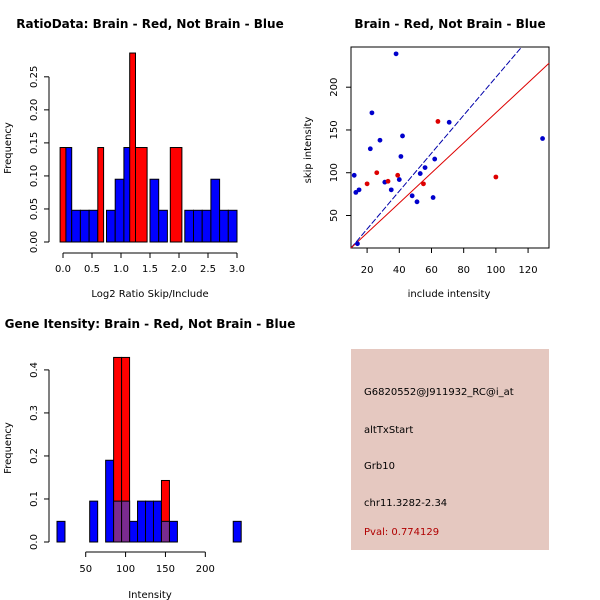 The height and width of the screenshot is (600, 600). I want to click on intensity-y-tick-label: 0.1, so click(34, 499).